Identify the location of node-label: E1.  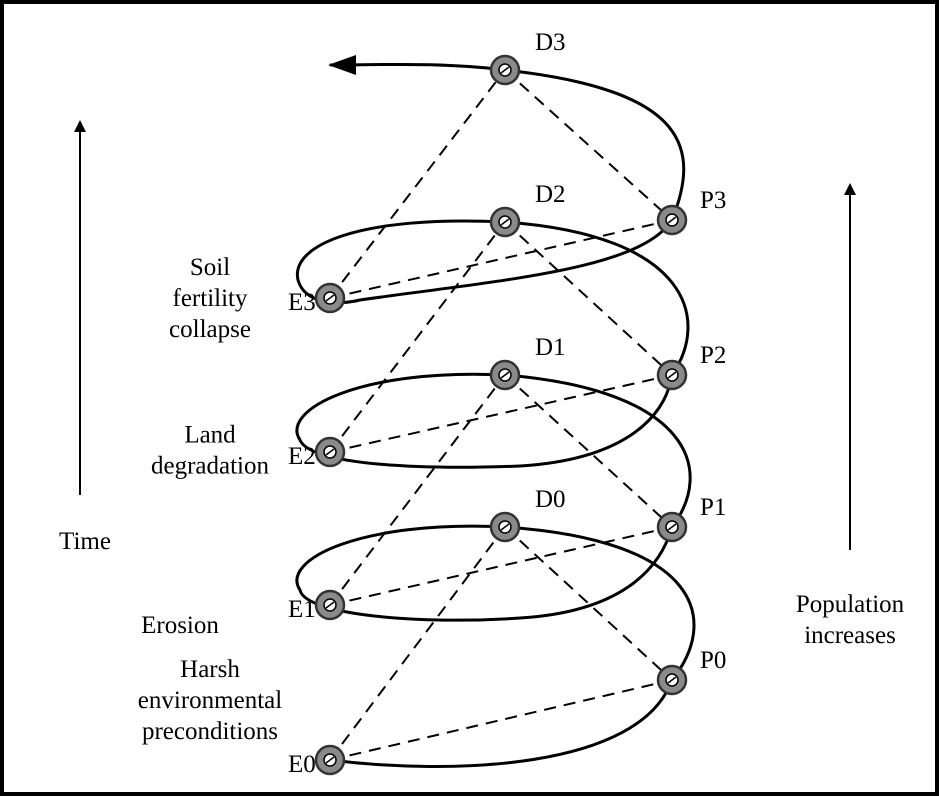
(302, 609).